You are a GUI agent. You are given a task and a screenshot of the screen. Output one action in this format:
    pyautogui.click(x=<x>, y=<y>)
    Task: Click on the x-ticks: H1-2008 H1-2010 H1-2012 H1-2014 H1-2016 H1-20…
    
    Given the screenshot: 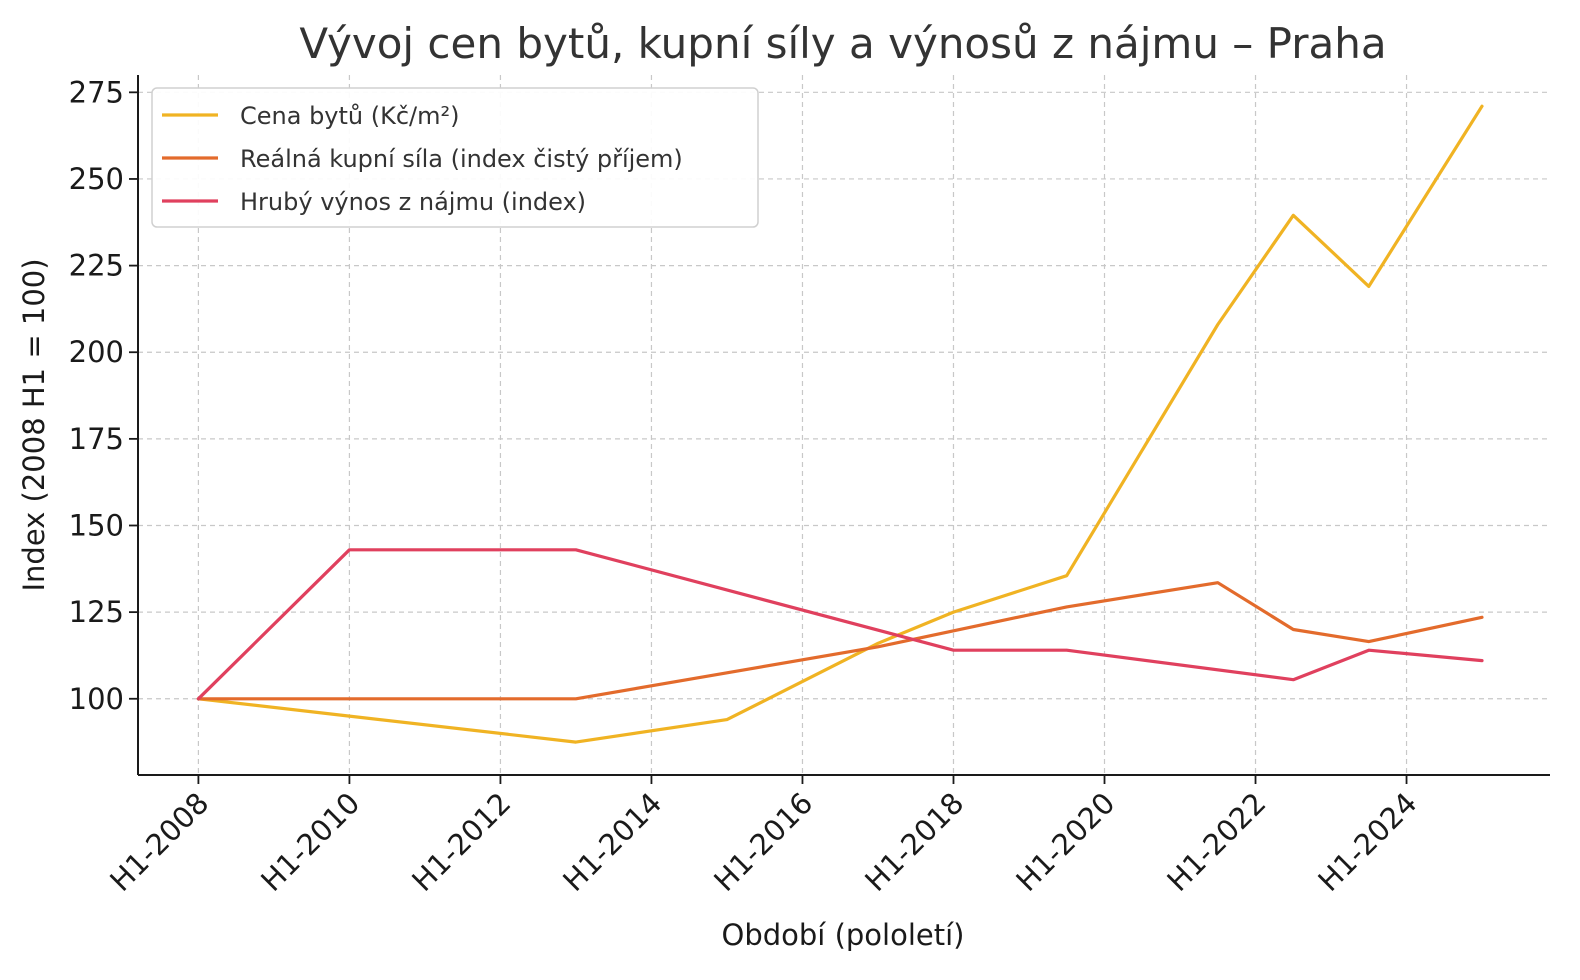 What is the action you would take?
    pyautogui.click(x=763, y=836)
    